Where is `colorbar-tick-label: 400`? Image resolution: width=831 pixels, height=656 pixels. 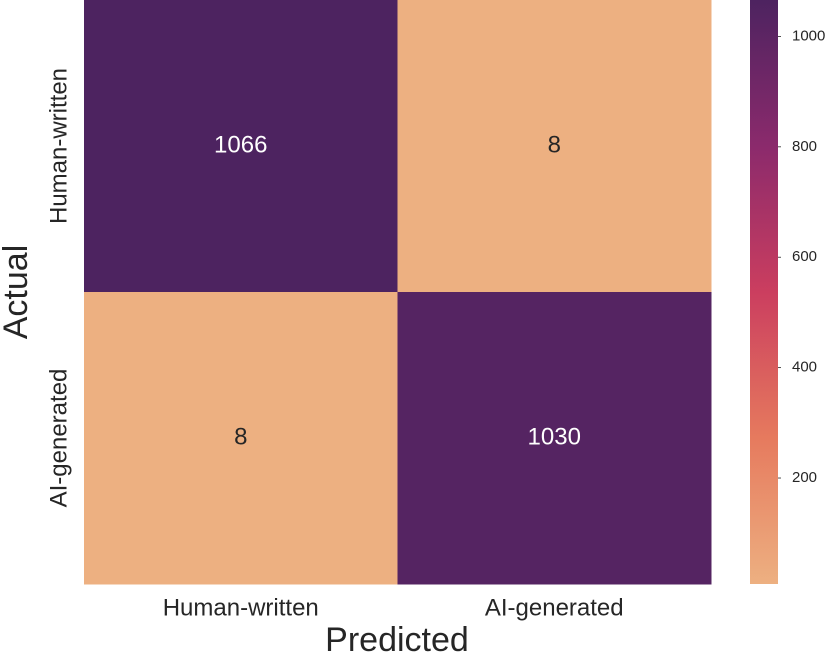
colorbar-tick-label: 400 is located at coordinates (804, 367).